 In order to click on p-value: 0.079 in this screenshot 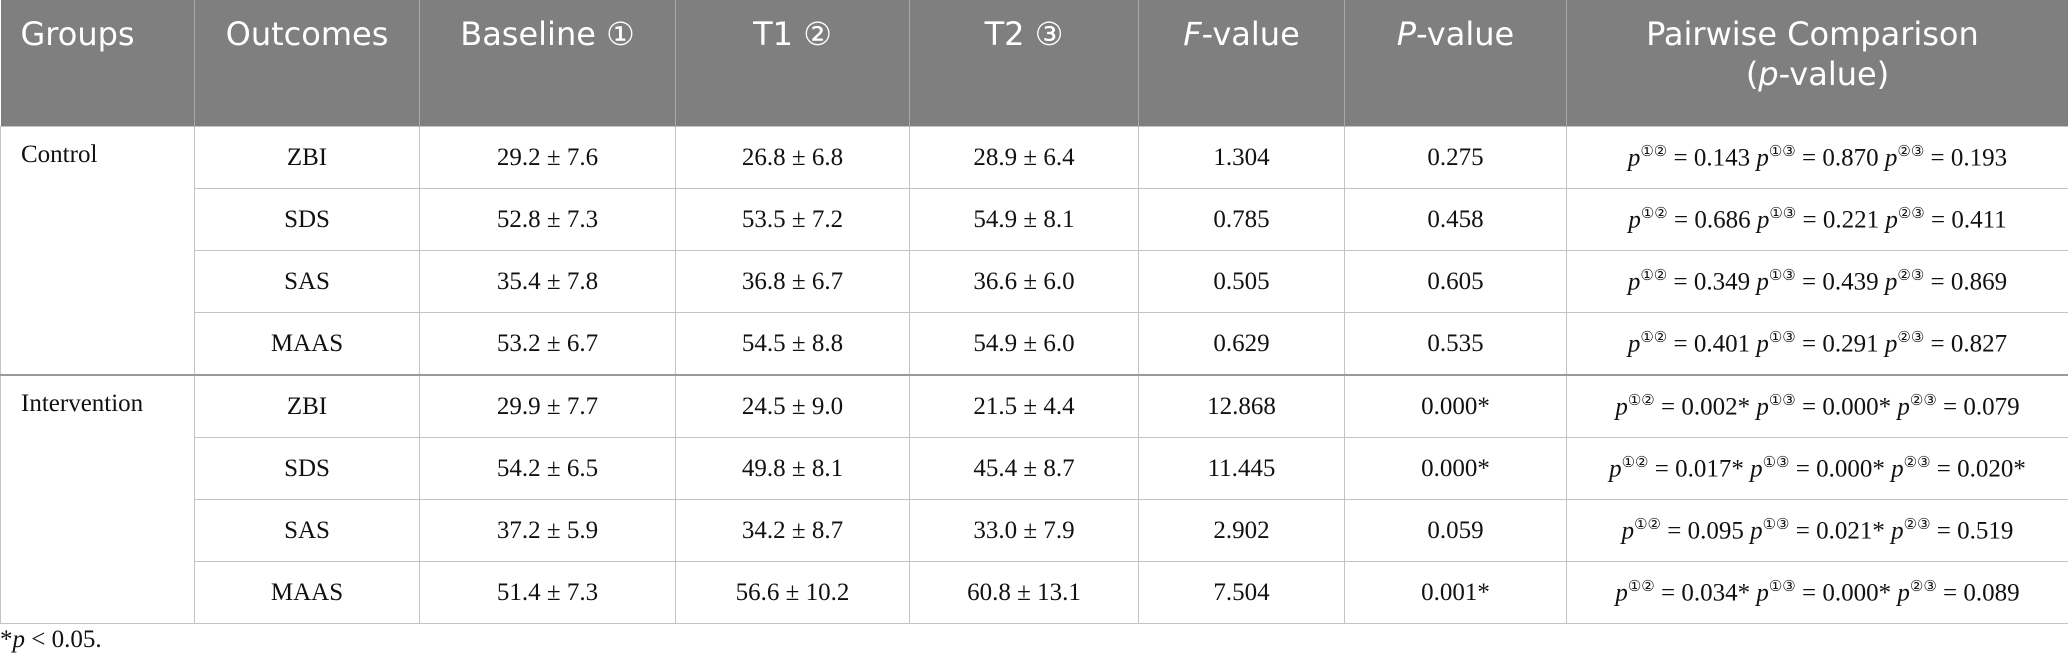, I will do `click(1991, 407)`.